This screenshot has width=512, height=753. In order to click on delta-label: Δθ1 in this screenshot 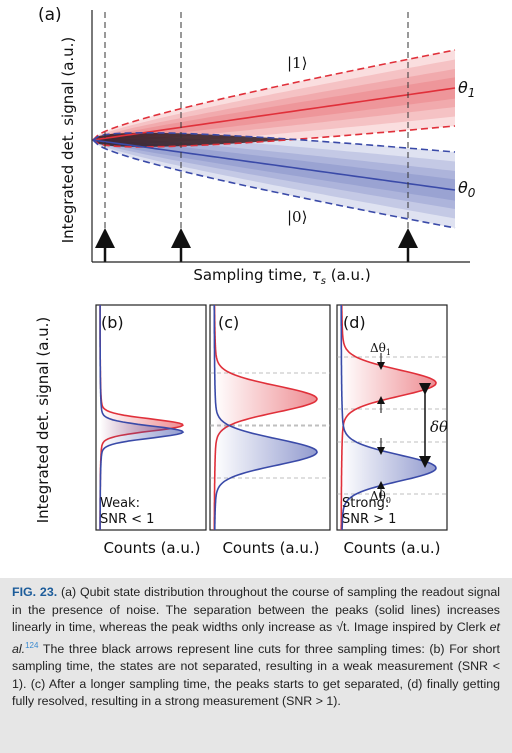, I will do `click(380, 349)`.